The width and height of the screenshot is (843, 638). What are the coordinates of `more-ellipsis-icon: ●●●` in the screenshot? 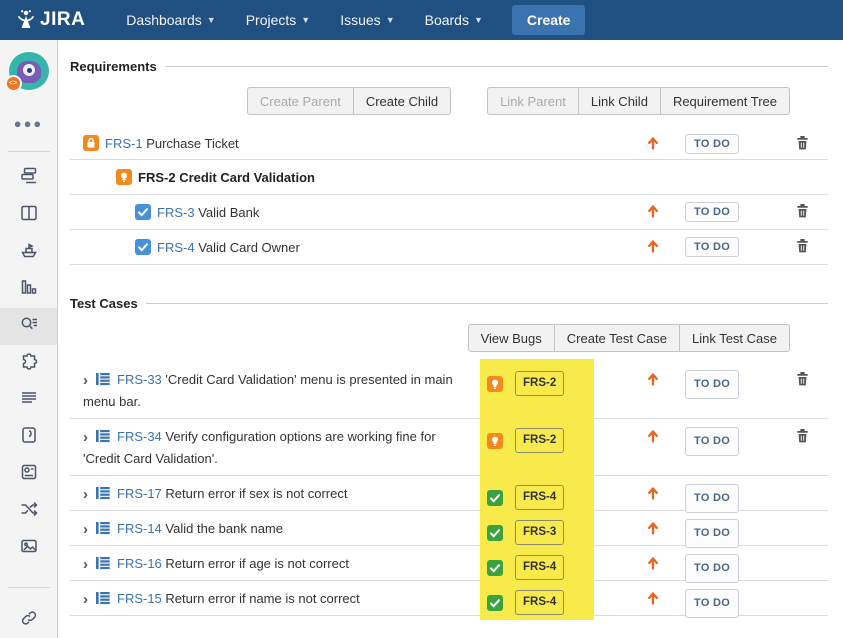 It's located at (28, 124).